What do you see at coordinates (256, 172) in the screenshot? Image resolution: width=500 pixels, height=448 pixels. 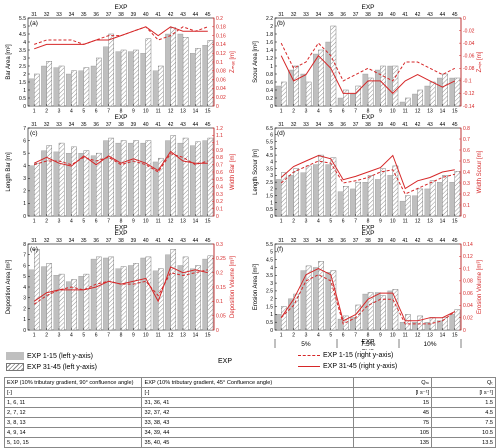 I see `left-axis-title: Length Scour [m]` at bounding box center [256, 172].